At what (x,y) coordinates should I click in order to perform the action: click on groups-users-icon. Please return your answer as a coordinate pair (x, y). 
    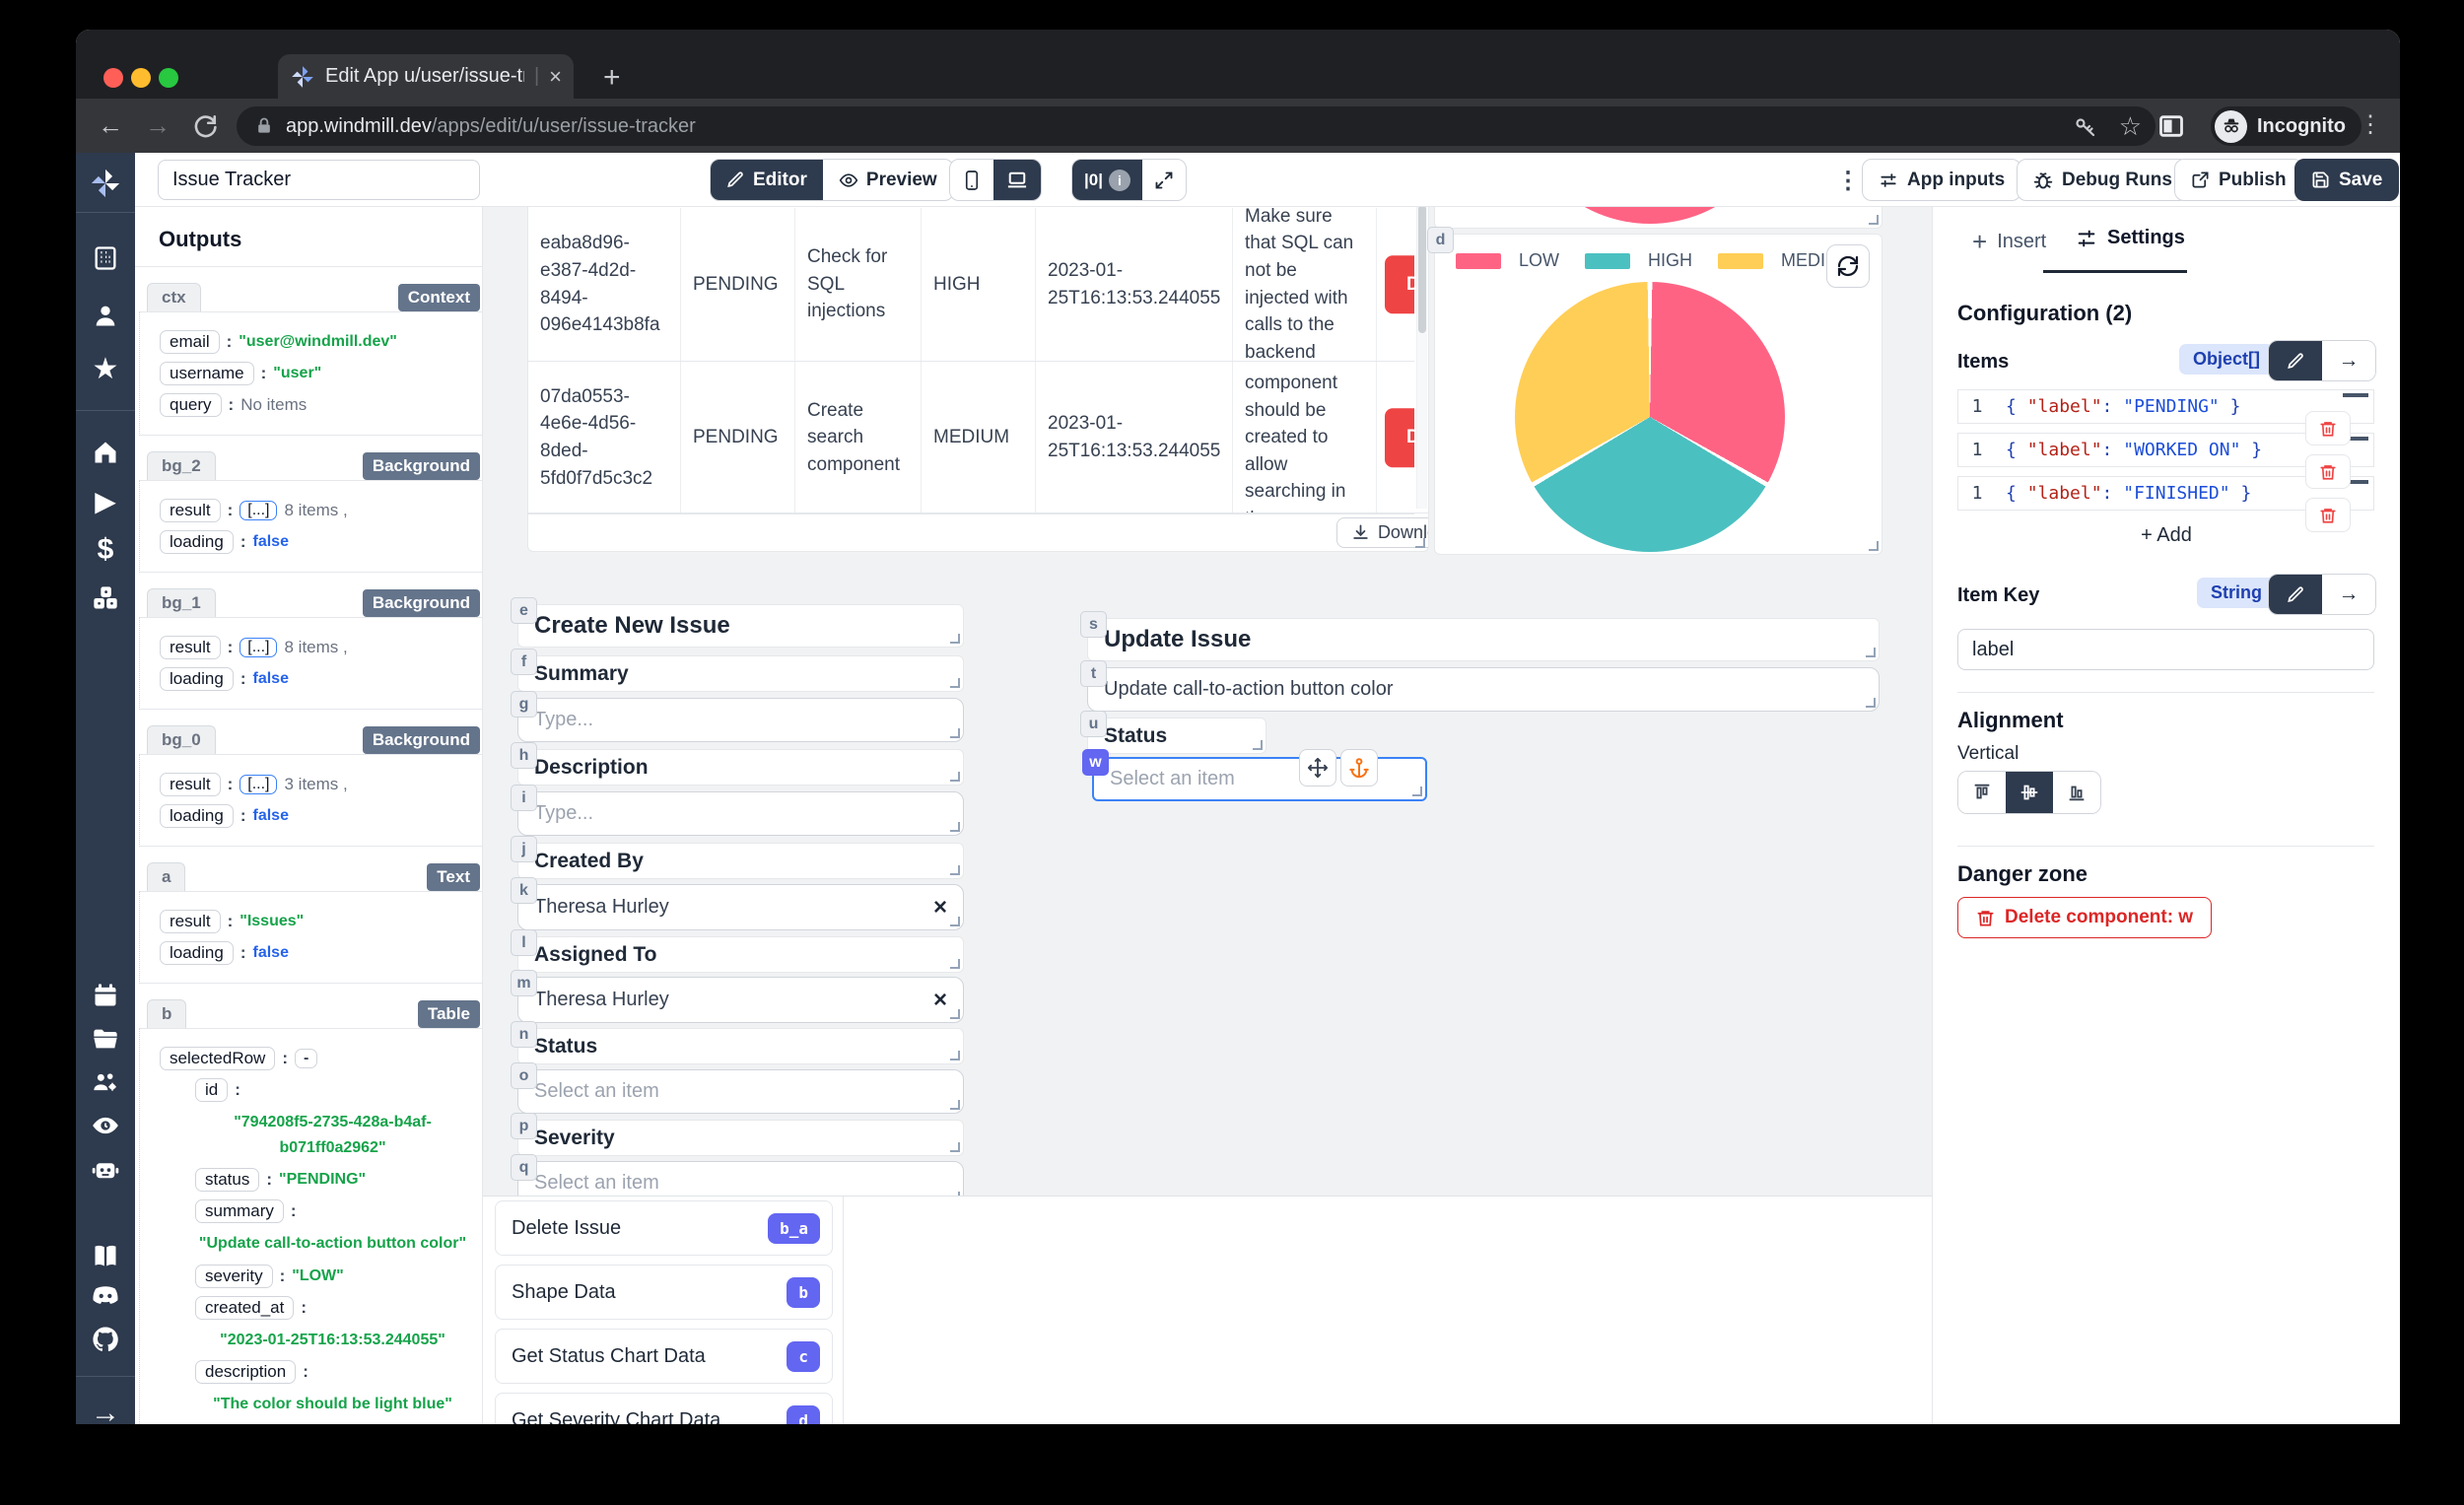
    Looking at the image, I should click on (105, 1082).